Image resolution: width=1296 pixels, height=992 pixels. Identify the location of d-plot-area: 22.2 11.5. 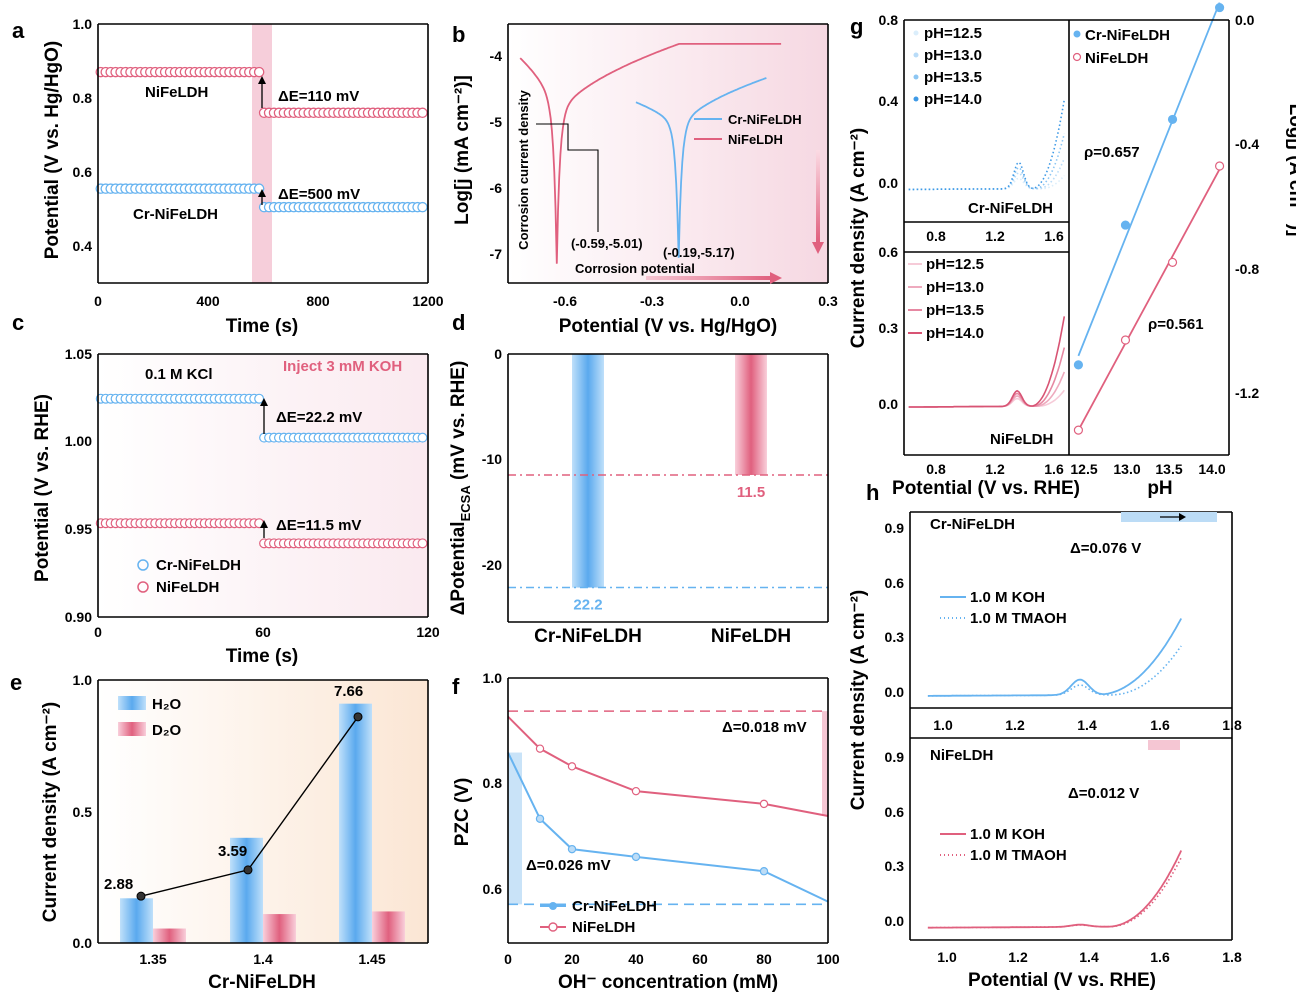
(668, 484).